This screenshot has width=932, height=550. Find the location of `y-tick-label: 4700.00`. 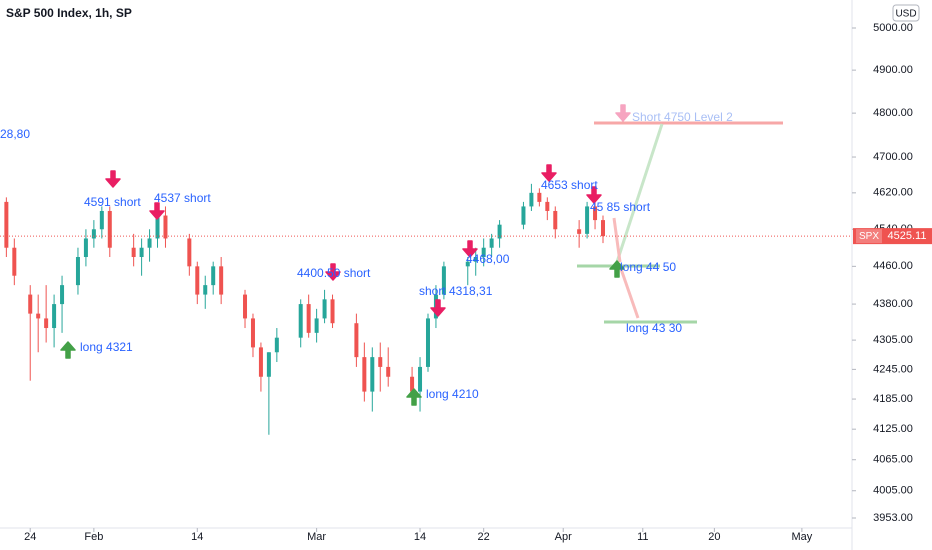

y-tick-label: 4700.00 is located at coordinates (893, 157).